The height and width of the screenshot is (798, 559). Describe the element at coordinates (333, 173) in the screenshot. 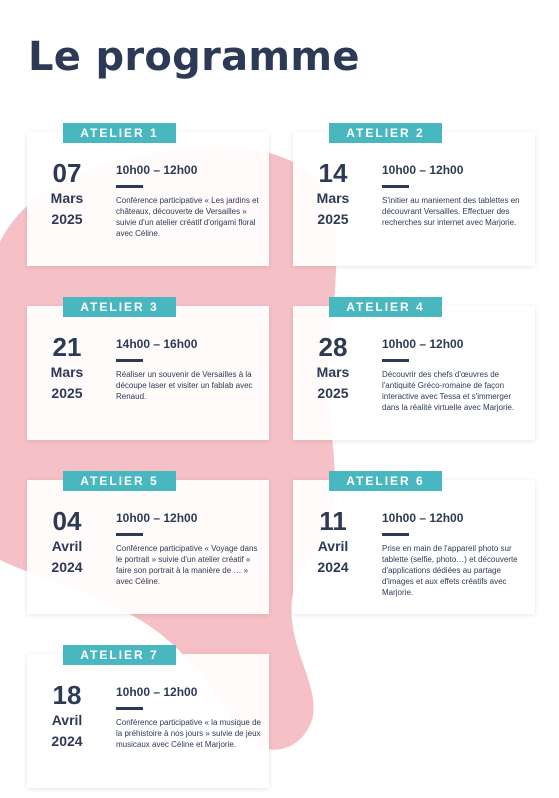

I see `date-day: 14` at that location.